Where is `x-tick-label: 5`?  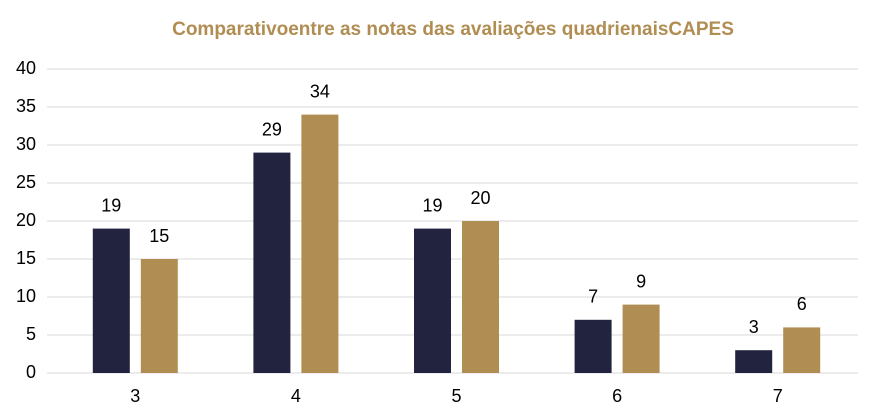 x-tick-label: 5 is located at coordinates (456, 395).